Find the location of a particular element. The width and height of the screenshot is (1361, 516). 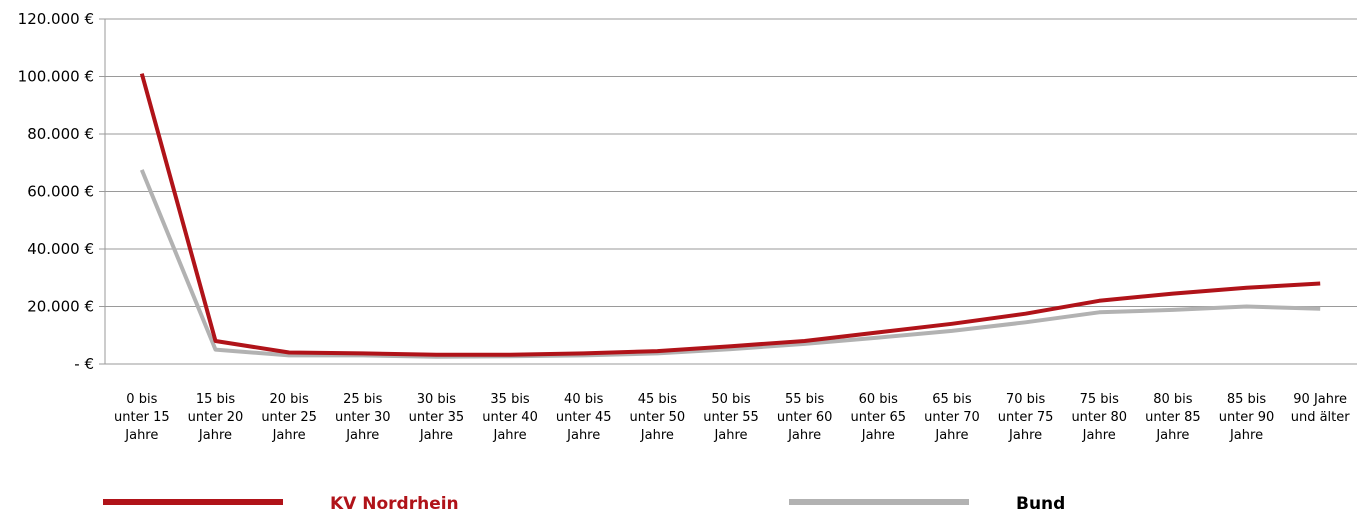

x-tick-label: 60 bis unter 65 Jahre is located at coordinates (878, 417).